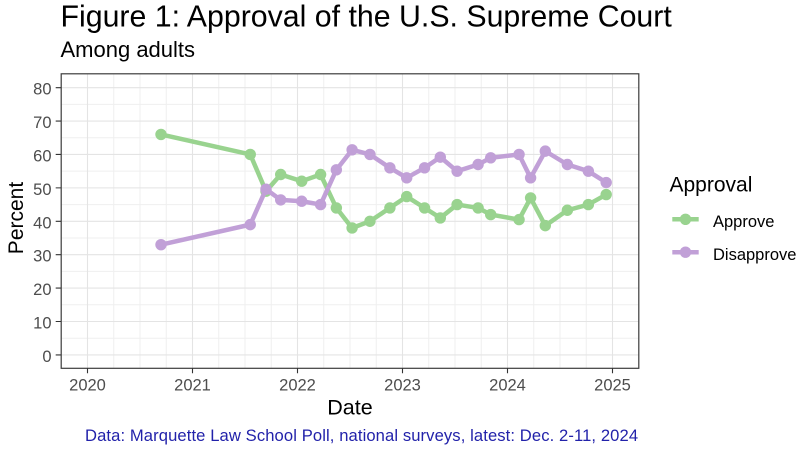 The image size is (801, 455). Describe the element at coordinates (42, 190) in the screenshot. I see `svg-text: 50` at that location.